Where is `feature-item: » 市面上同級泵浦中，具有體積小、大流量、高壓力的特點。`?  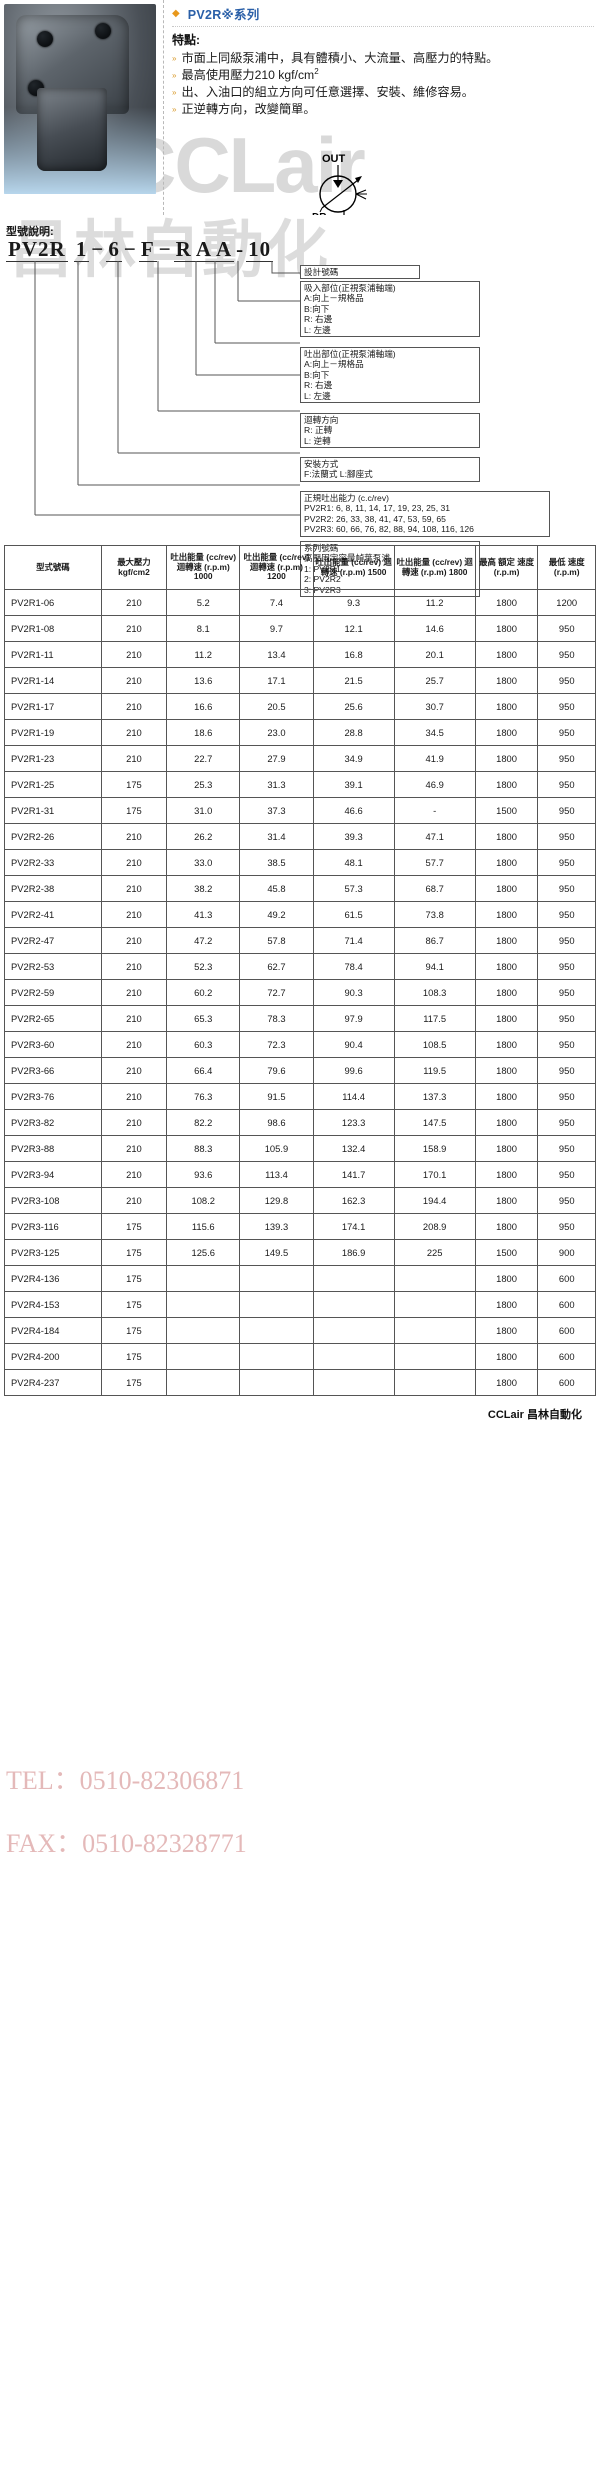 feature-item: » 市面上同級泵浦中，具有體積小、大流量、高壓力的特點。 is located at coordinates (383, 58).